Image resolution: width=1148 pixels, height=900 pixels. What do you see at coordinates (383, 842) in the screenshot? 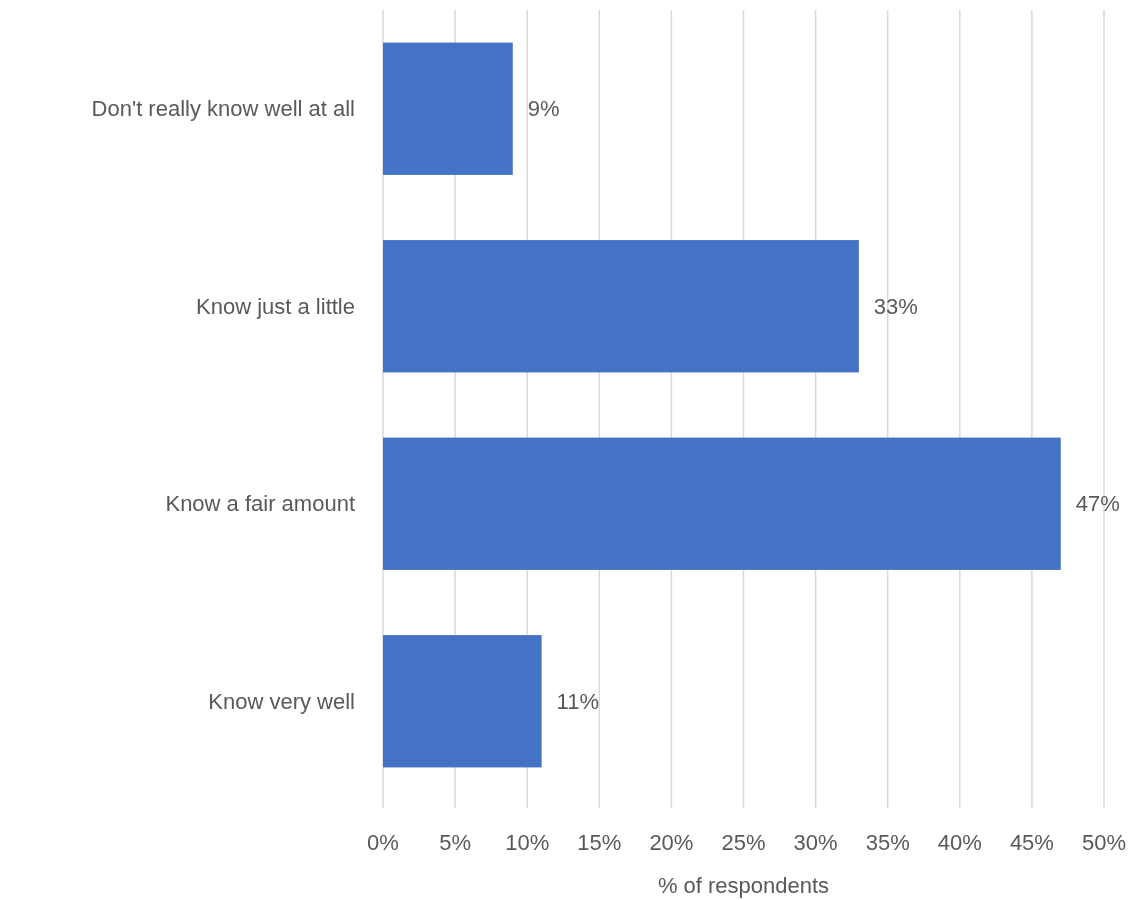
I see `x-tick-label: 0%` at bounding box center [383, 842].